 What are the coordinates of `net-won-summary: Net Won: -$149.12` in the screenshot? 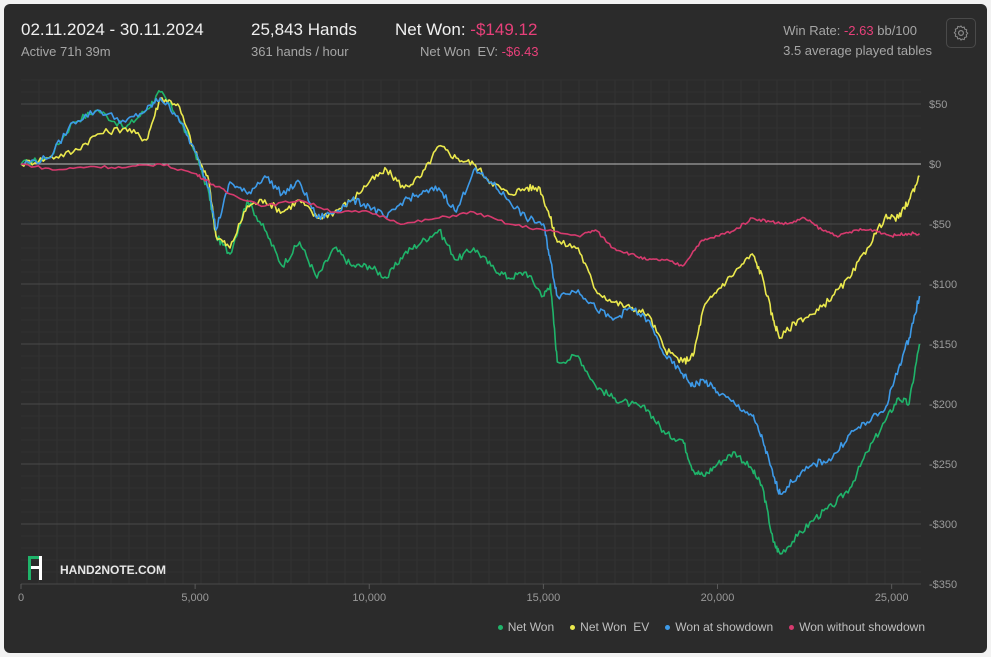 It's located at (466, 30).